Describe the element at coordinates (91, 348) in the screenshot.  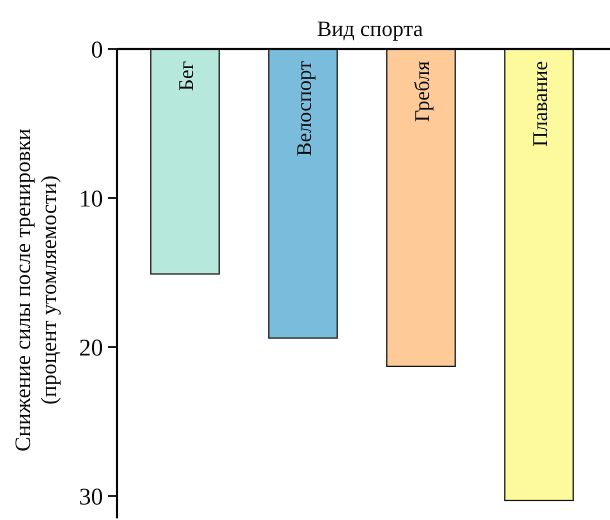
I see `y-tick-label: 20` at that location.